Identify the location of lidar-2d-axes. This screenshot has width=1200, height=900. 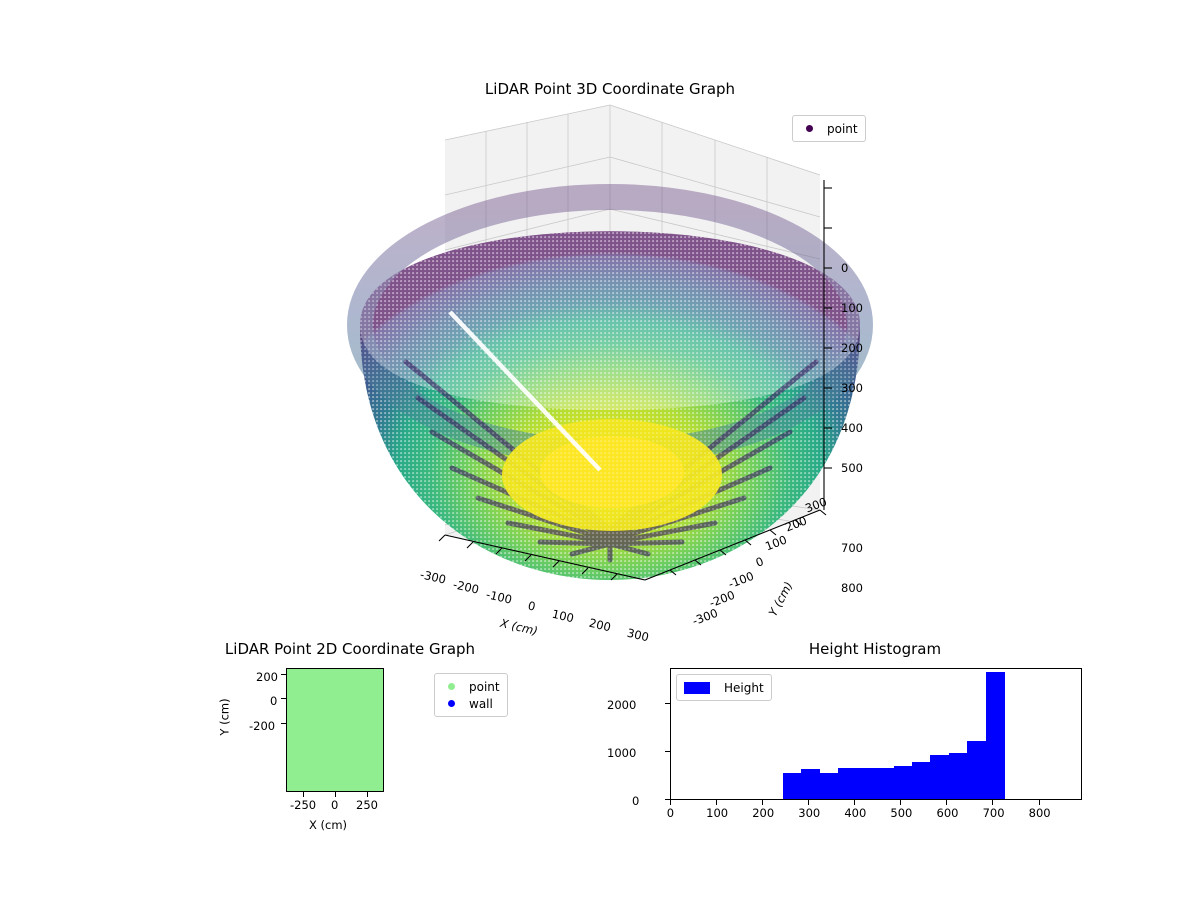
(335, 730).